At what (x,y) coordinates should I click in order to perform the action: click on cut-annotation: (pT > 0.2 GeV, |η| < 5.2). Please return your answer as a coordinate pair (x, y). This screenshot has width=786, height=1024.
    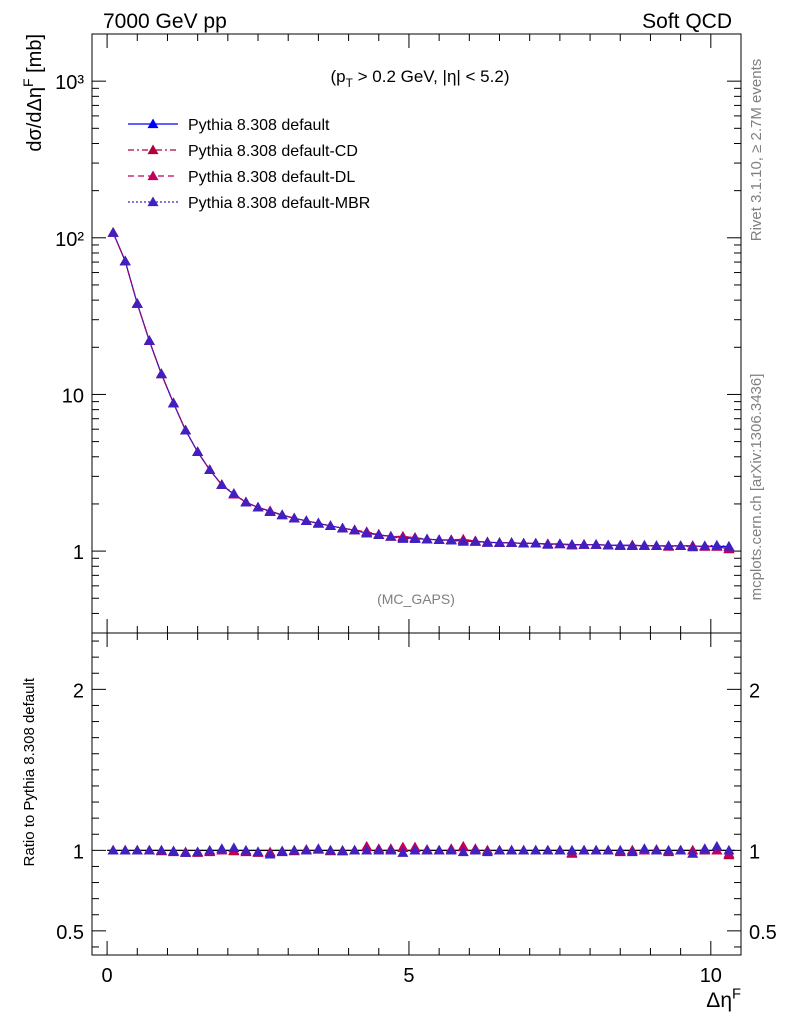
    Looking at the image, I should click on (420, 78).